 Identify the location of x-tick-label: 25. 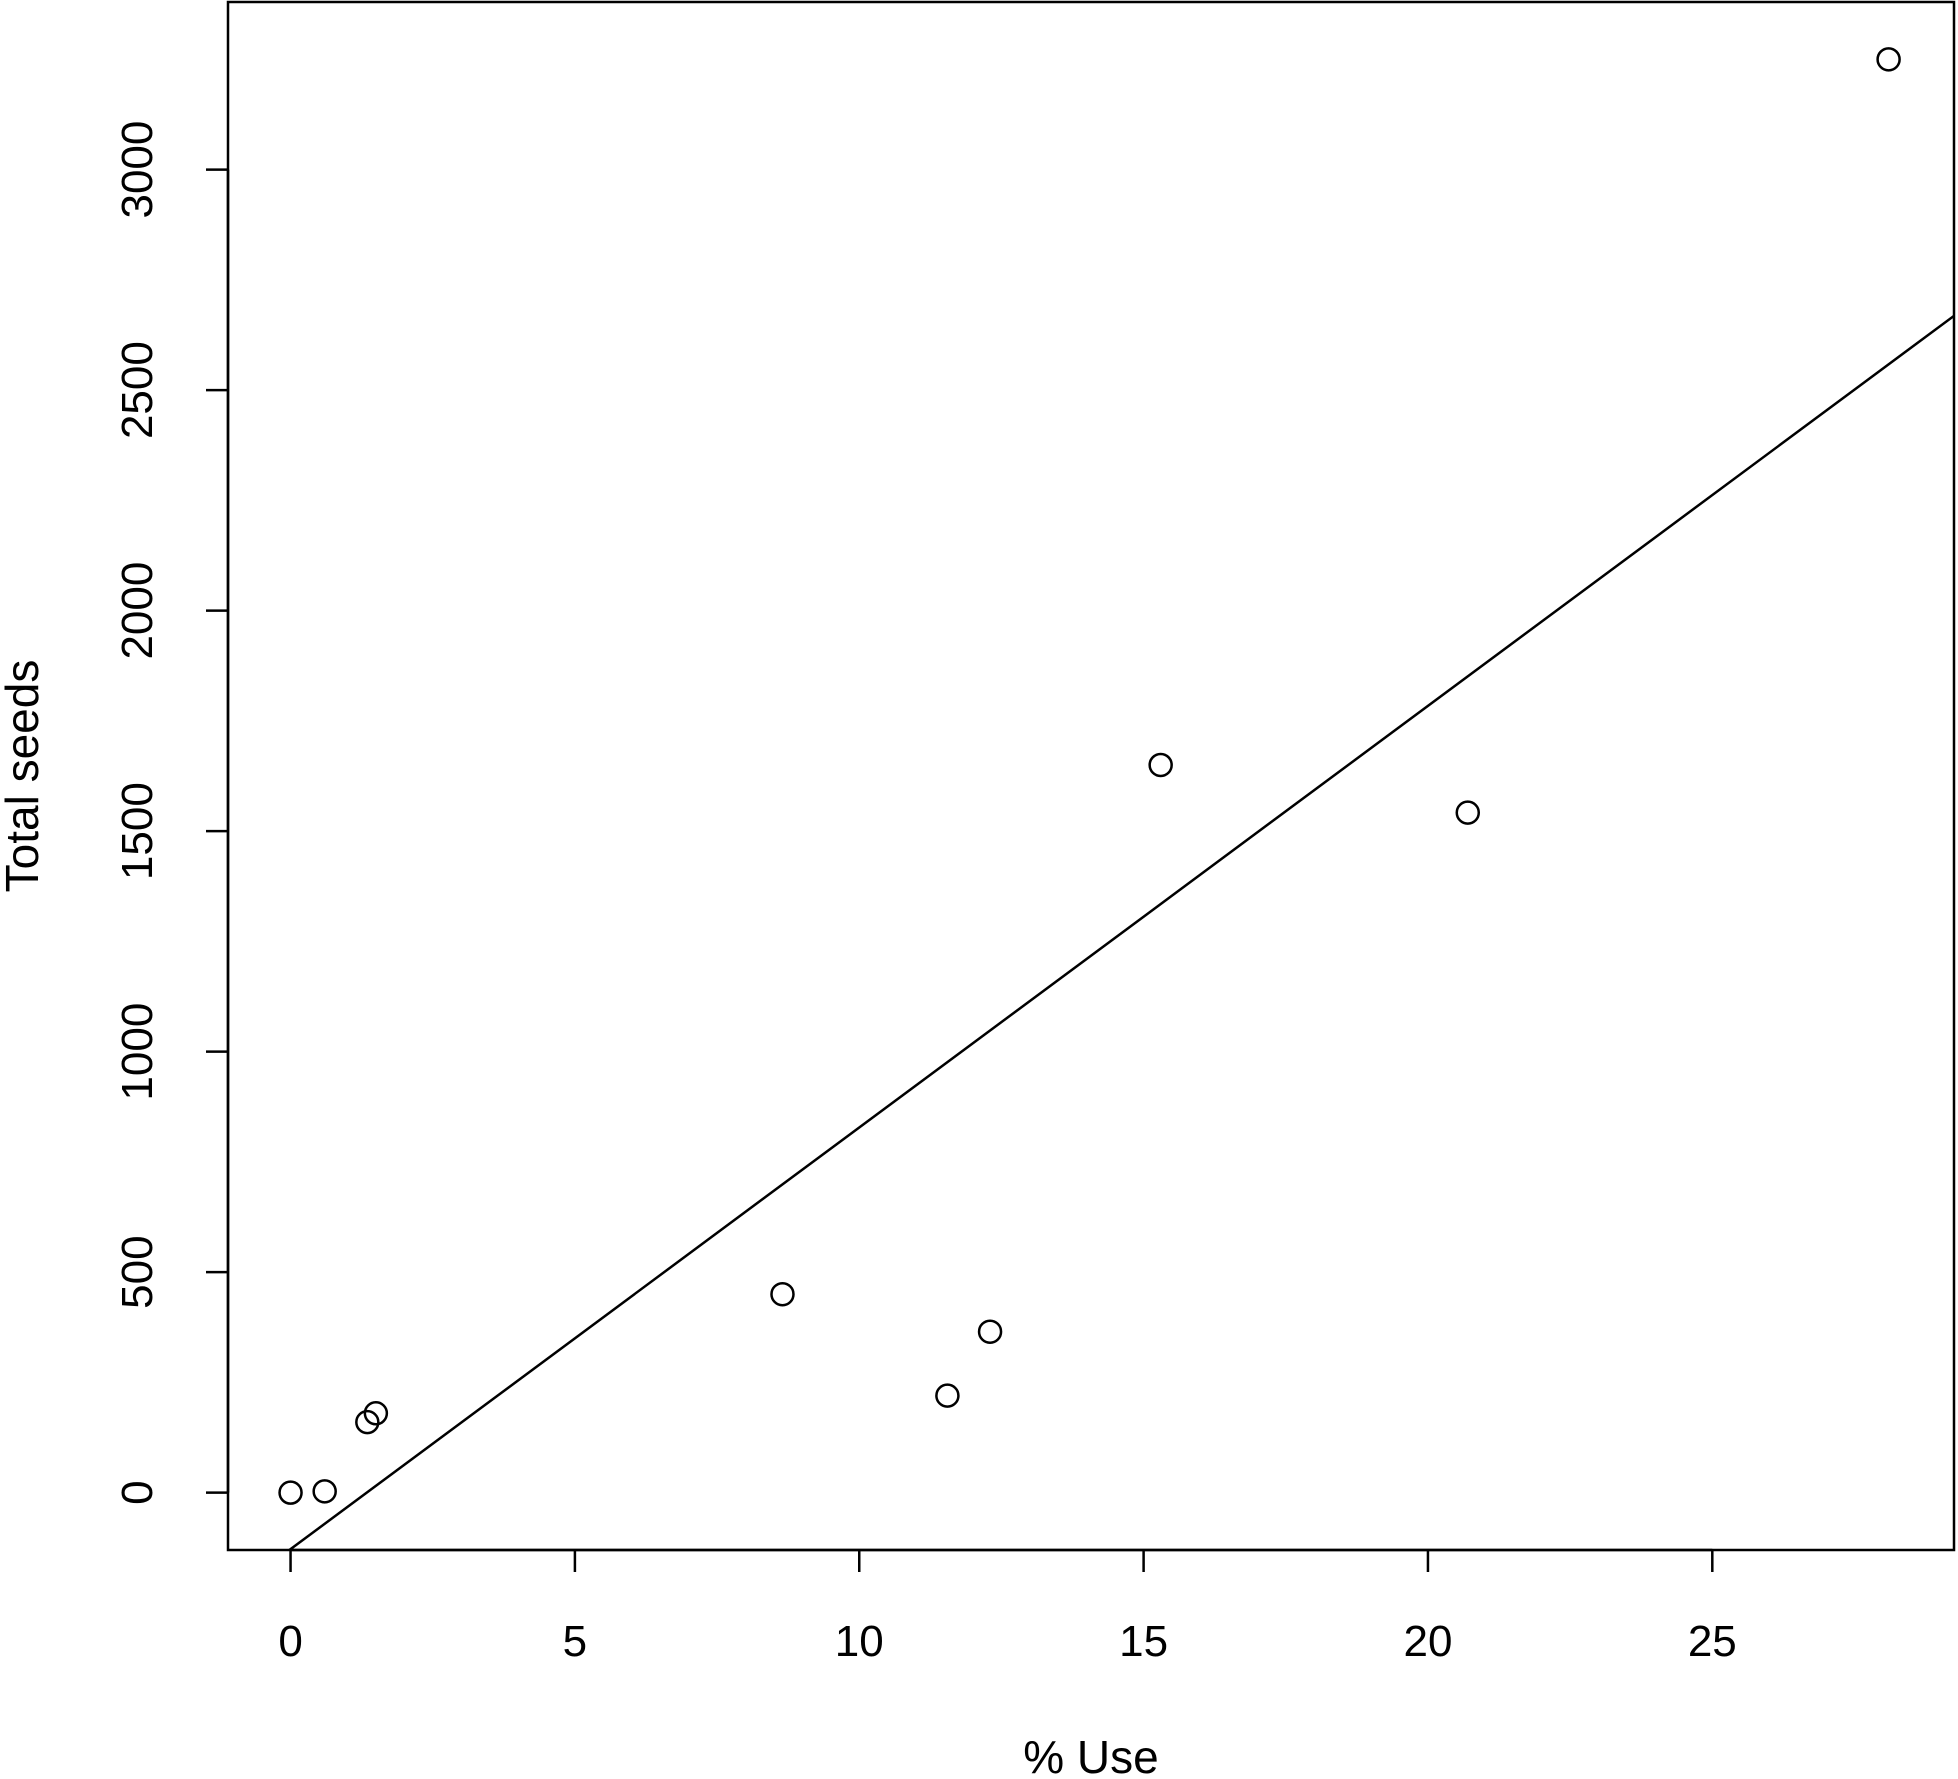
(1712, 1641).